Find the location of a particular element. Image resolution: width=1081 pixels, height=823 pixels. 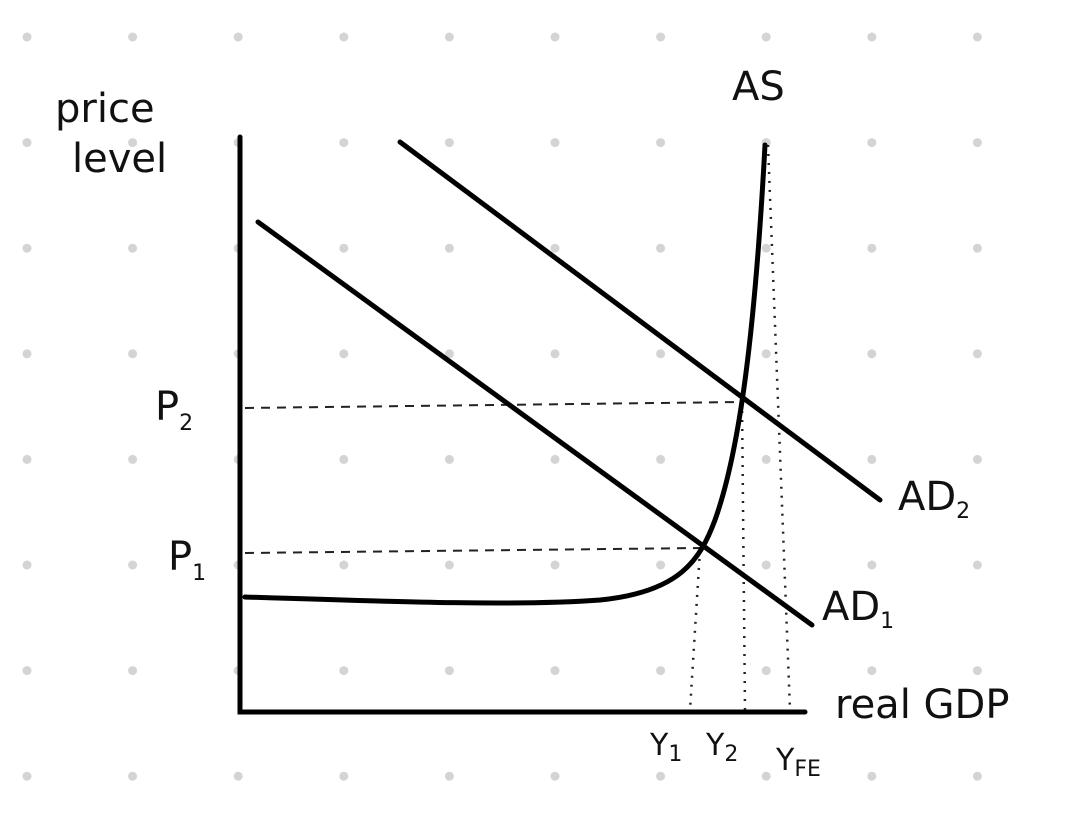

p1-label: P1 is located at coordinates (187, 560).